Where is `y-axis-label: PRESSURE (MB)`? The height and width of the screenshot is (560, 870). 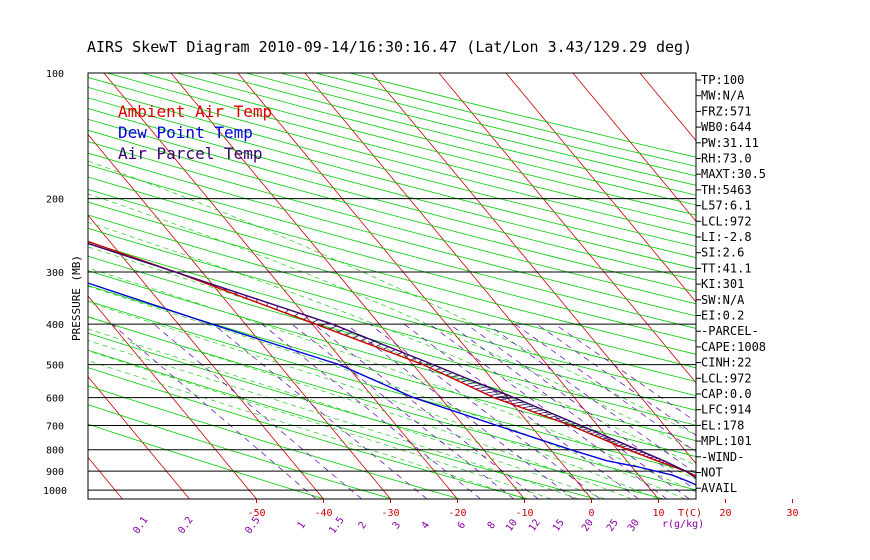
y-axis-label: PRESSURE (MB) is located at coordinates (76, 298).